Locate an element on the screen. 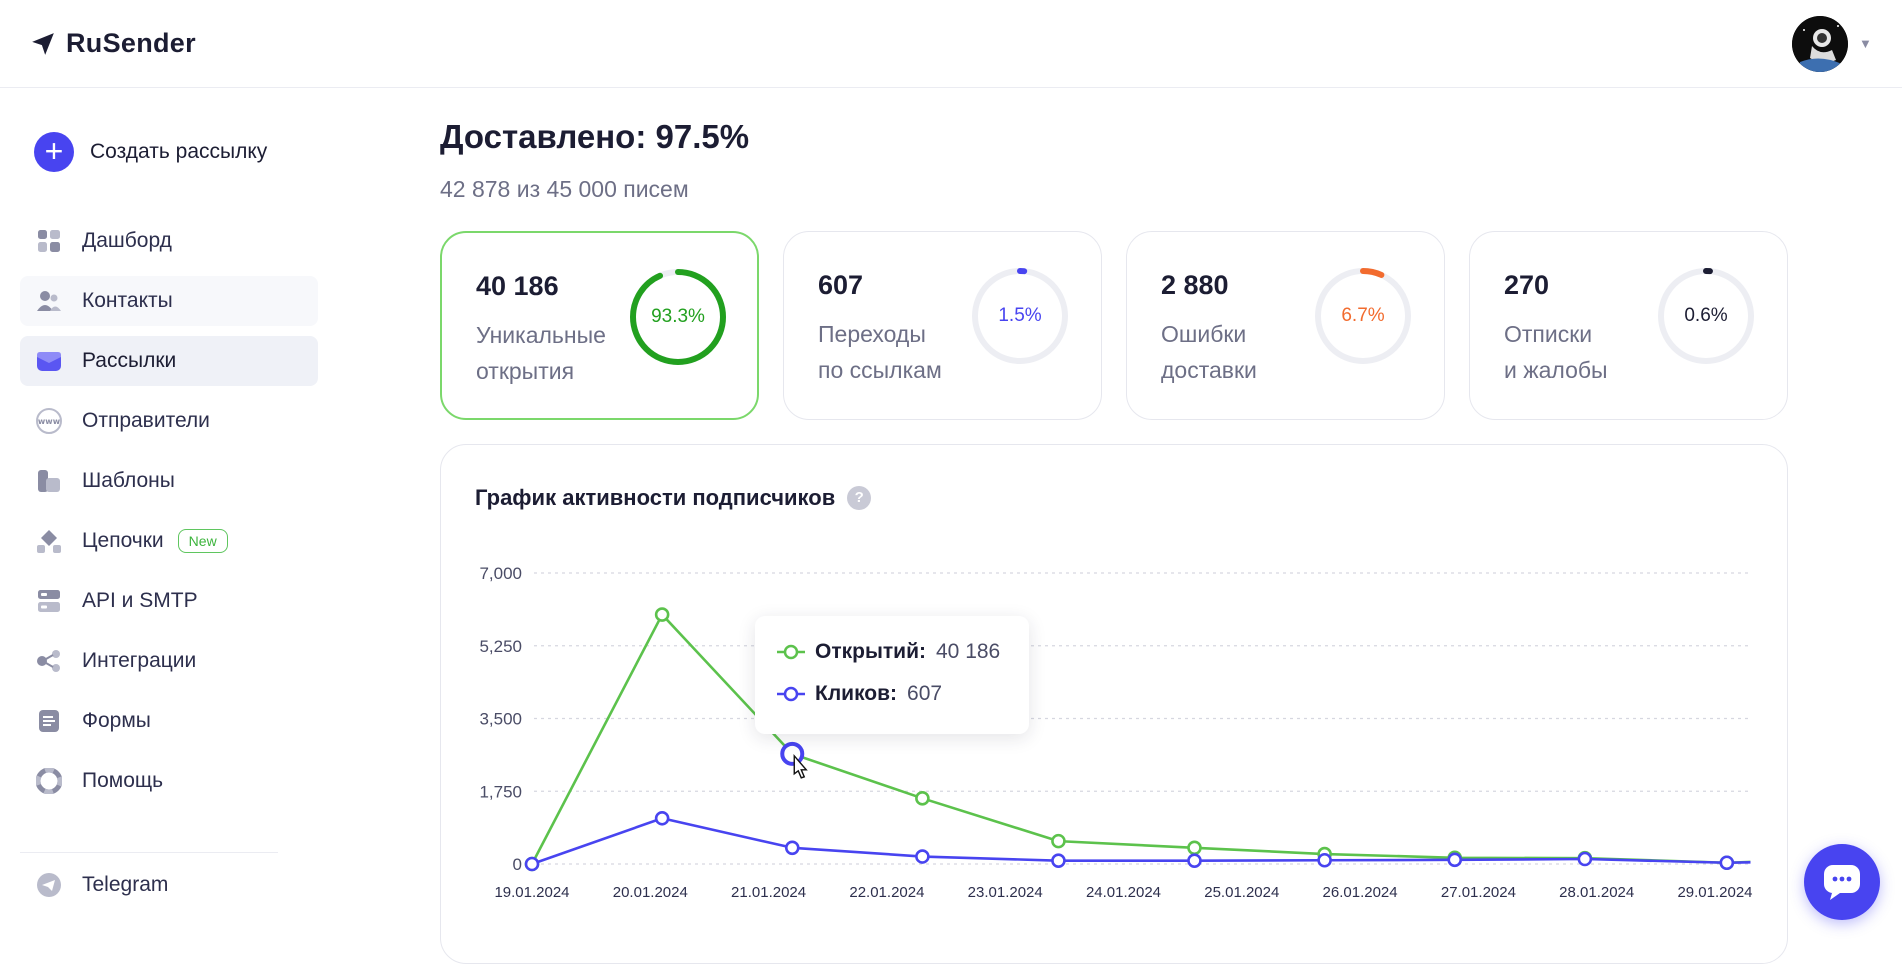 Image resolution: width=1902 pixels, height=964 pixels. sidebar-item-dashboard: Дашборд is located at coordinates (169, 241).